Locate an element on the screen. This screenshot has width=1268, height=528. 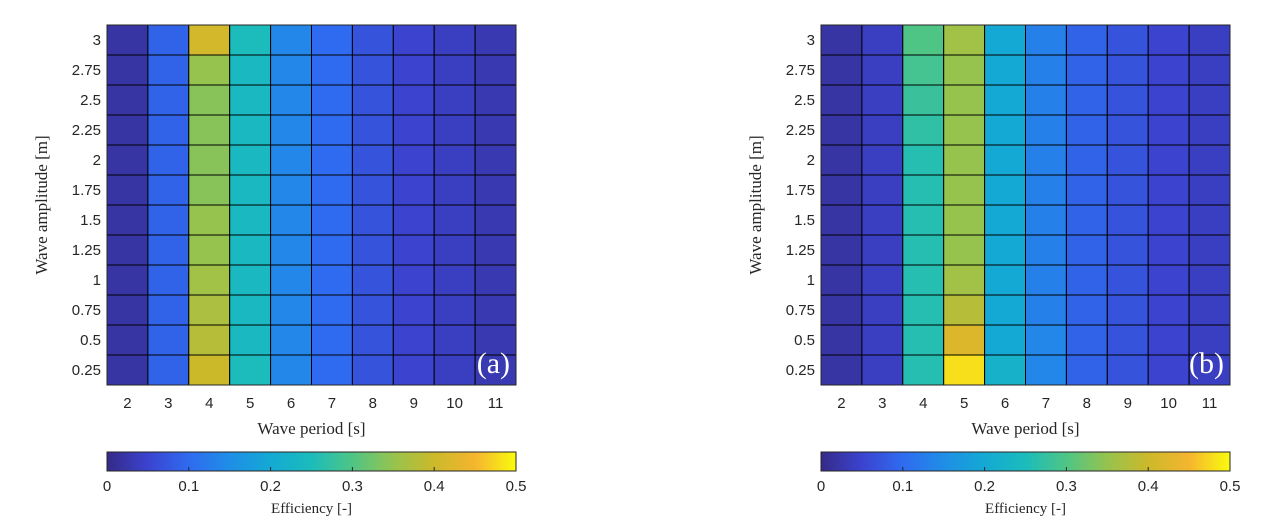
colorbar-tick-labels: 0 0.1 0.2 0.3 0.4 0.5 is located at coordinates (314, 481).